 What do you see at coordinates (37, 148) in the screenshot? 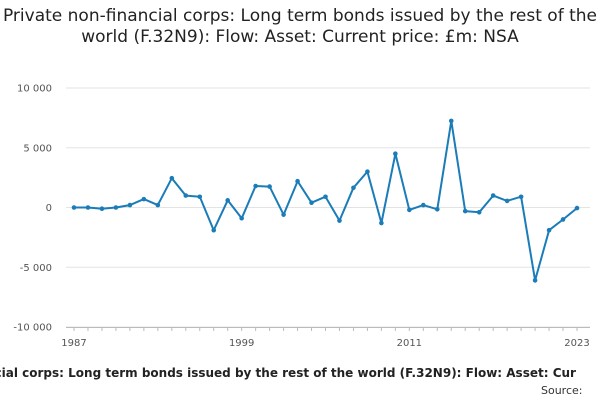
I see `y-tick-label: 5 000` at bounding box center [37, 148].